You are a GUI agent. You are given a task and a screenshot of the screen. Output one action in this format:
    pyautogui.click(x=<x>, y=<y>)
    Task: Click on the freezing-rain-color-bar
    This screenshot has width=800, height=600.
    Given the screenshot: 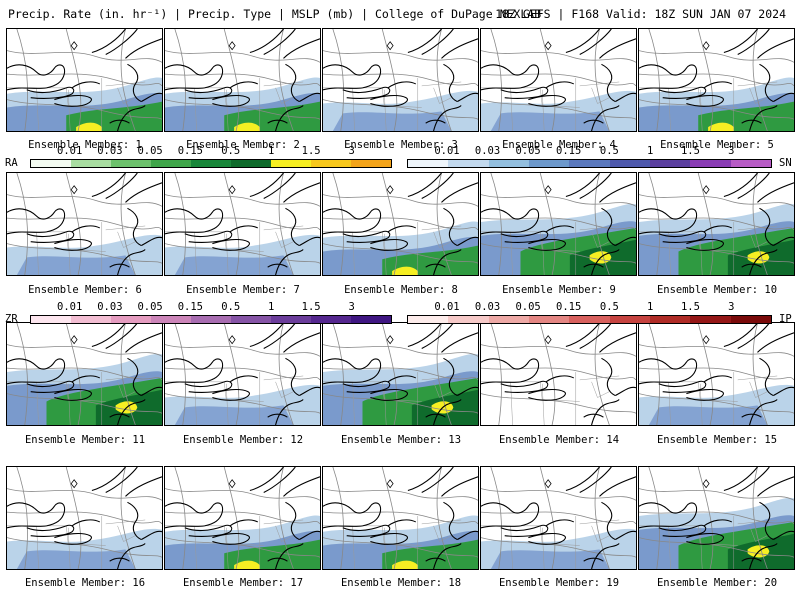 What is the action you would take?
    pyautogui.click(x=211, y=319)
    